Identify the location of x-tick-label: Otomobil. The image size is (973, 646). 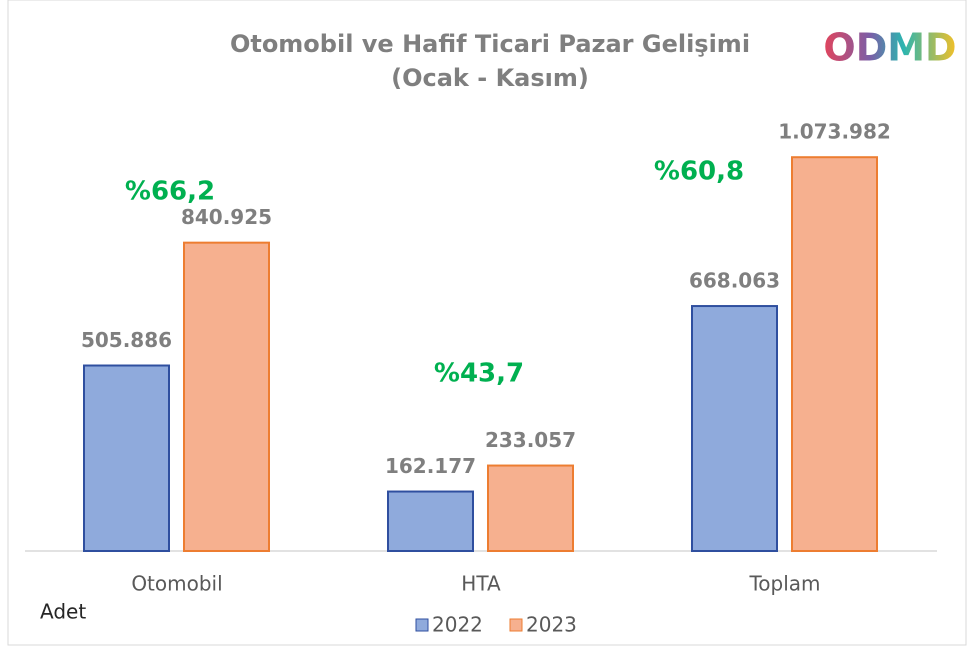
(176, 584).